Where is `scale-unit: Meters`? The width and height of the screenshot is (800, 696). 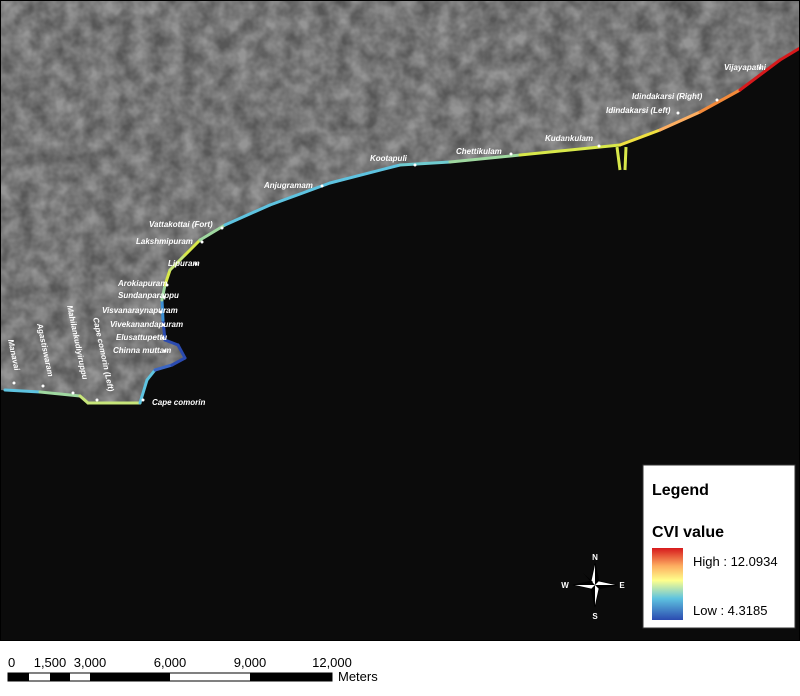 scale-unit: Meters is located at coordinates (358, 676).